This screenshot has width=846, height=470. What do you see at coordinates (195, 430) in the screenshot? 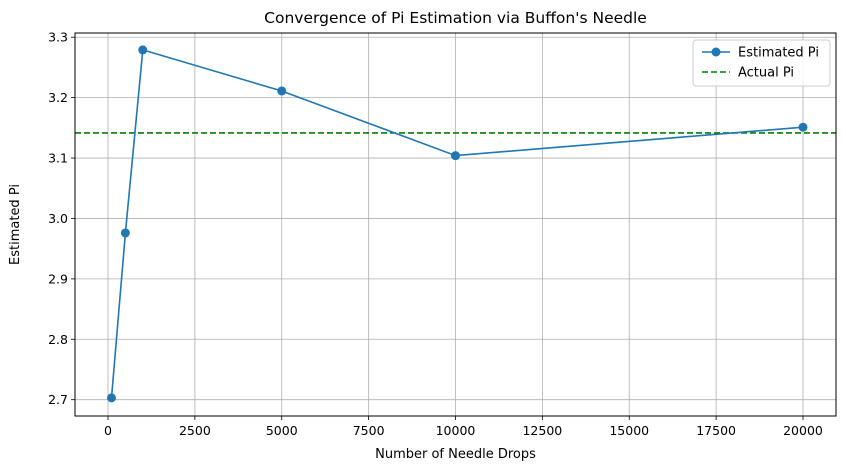
I see `x-tick-label: 2500` at bounding box center [195, 430].